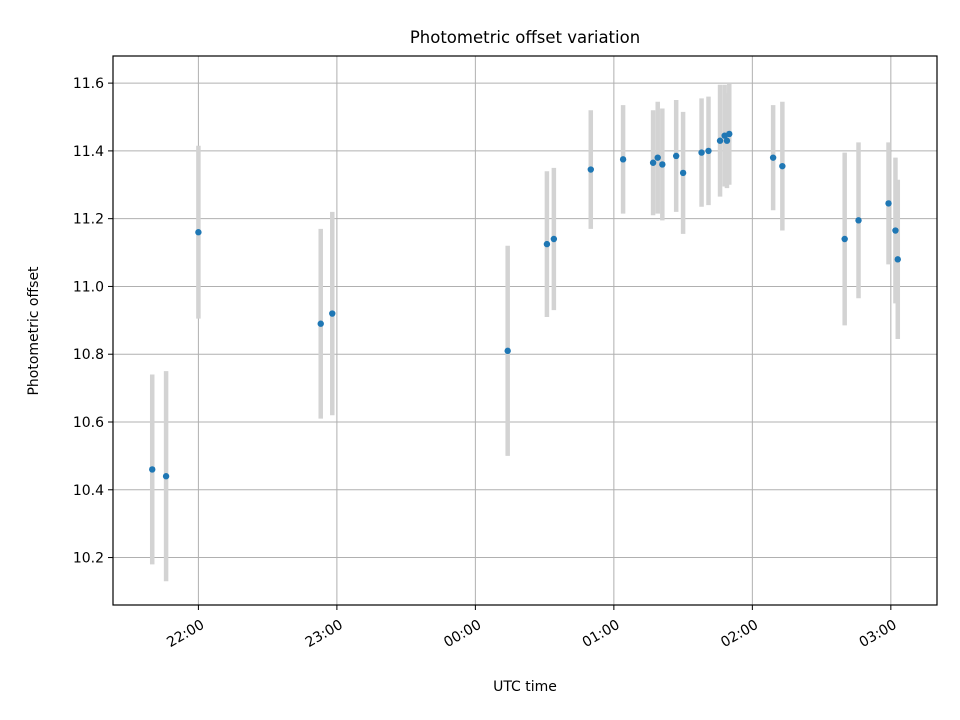 This screenshot has width=960, height=720. What do you see at coordinates (88, 152) in the screenshot?
I see `y-tick-label: 11.4` at bounding box center [88, 152].